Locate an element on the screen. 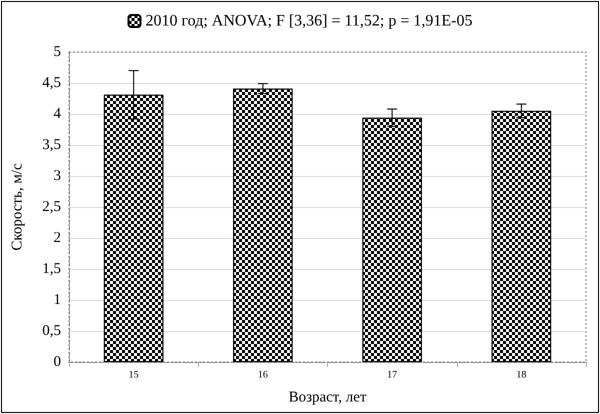  x-tick-label: 18 is located at coordinates (521, 375).